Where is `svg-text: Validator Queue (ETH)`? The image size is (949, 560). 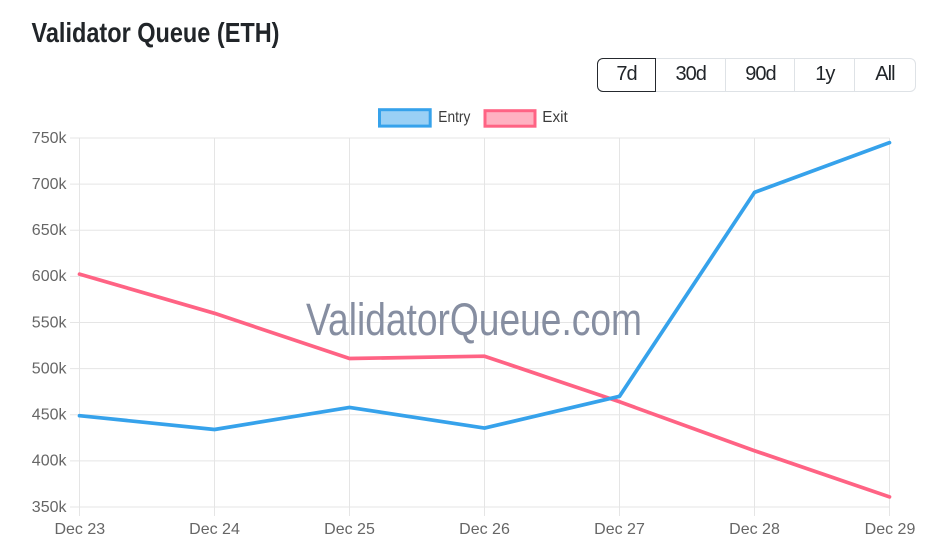 svg-text: Validator Queue (ETH) is located at coordinates (156, 32).